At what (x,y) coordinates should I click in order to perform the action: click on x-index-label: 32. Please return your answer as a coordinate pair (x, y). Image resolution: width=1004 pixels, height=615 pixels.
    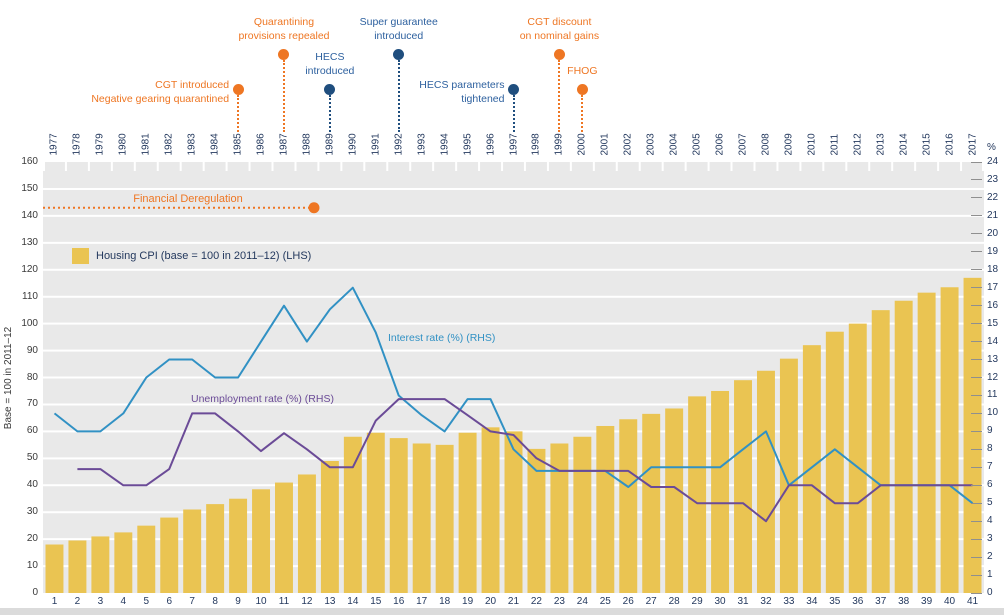
    Looking at the image, I should click on (766, 601).